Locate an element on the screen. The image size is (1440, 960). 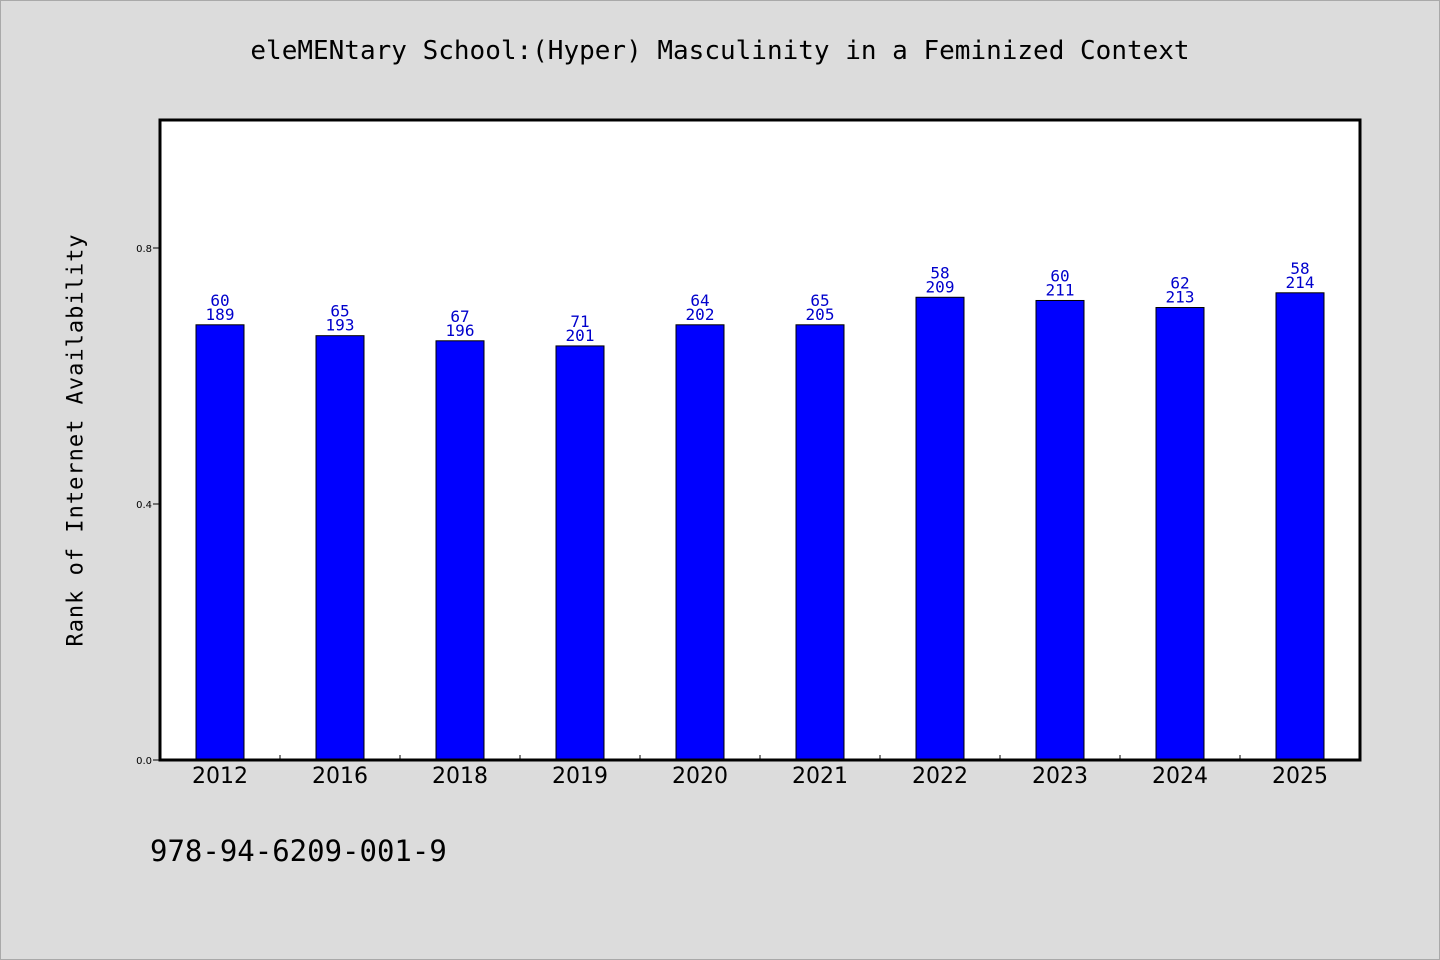
bar-label-bottom: 189 is located at coordinates (220, 314).